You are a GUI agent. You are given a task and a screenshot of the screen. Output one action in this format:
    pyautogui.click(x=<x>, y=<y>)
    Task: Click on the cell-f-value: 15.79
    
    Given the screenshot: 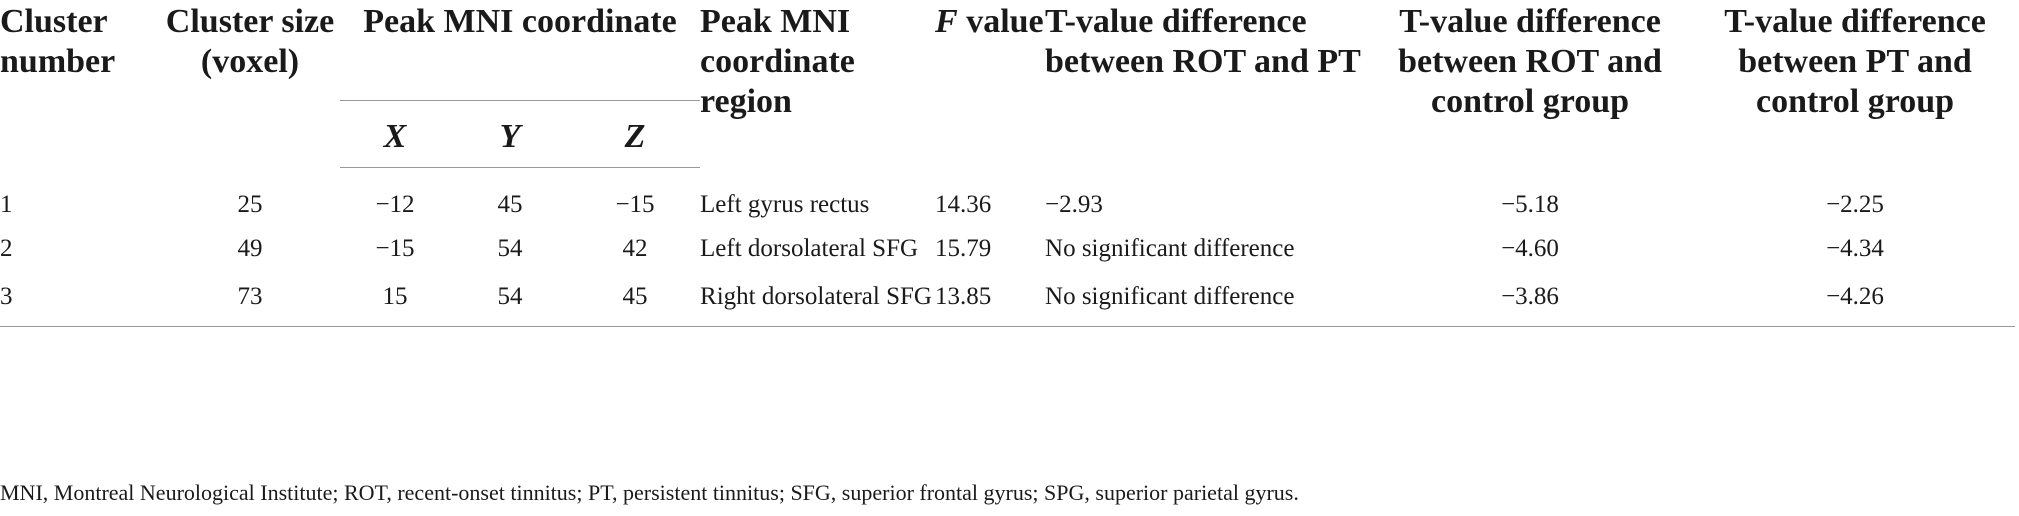 What is the action you would take?
    pyautogui.click(x=963, y=248)
    